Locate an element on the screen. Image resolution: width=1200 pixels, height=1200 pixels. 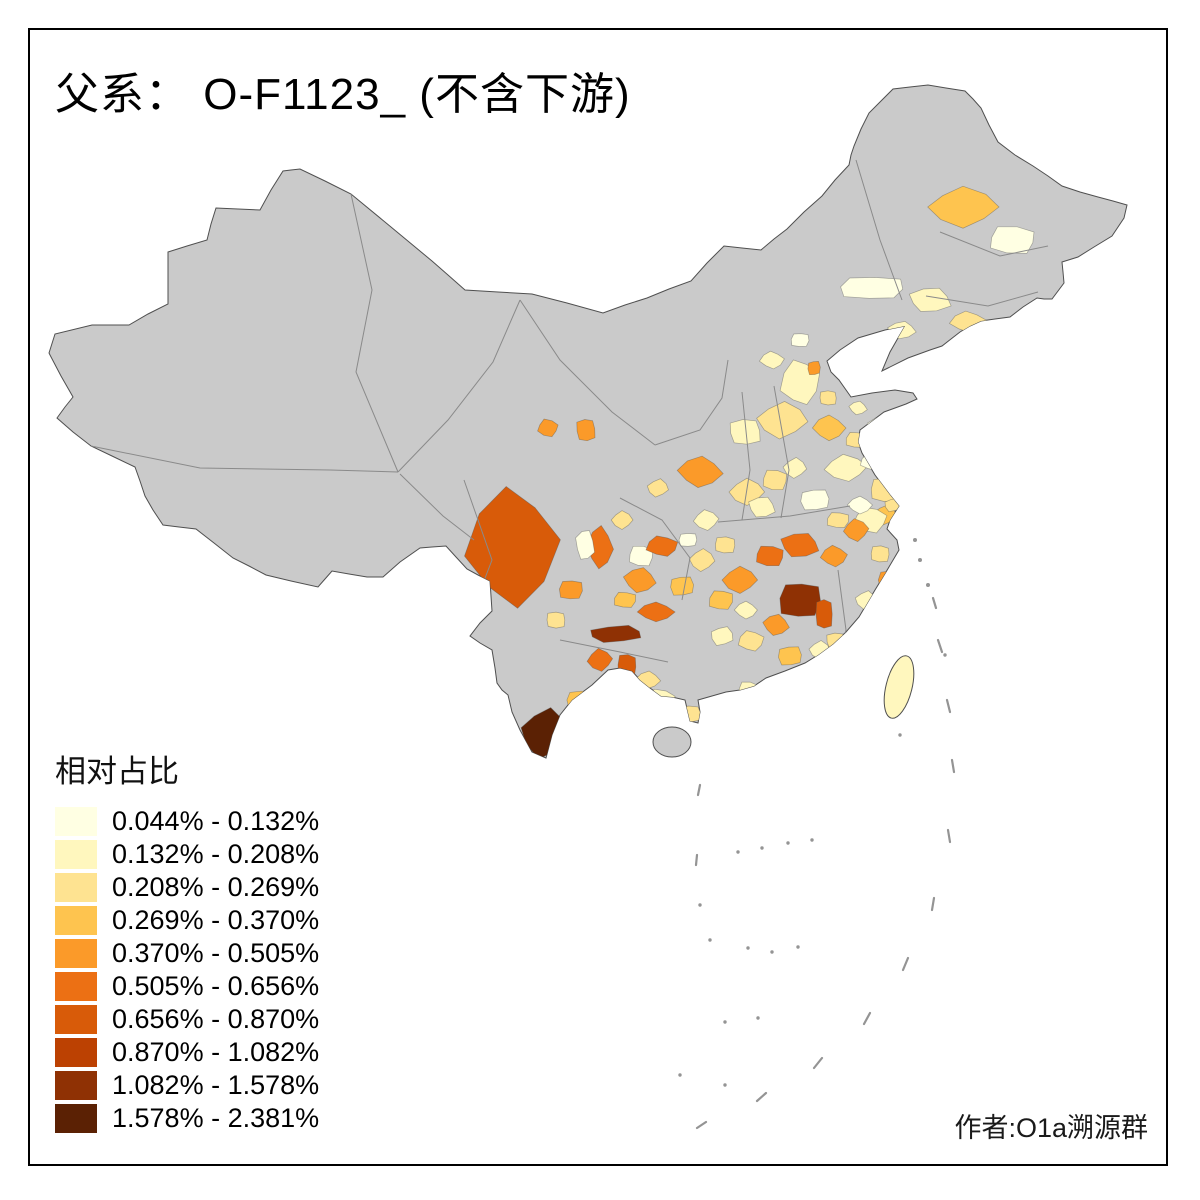
hainan-island is located at coordinates (672, 742).